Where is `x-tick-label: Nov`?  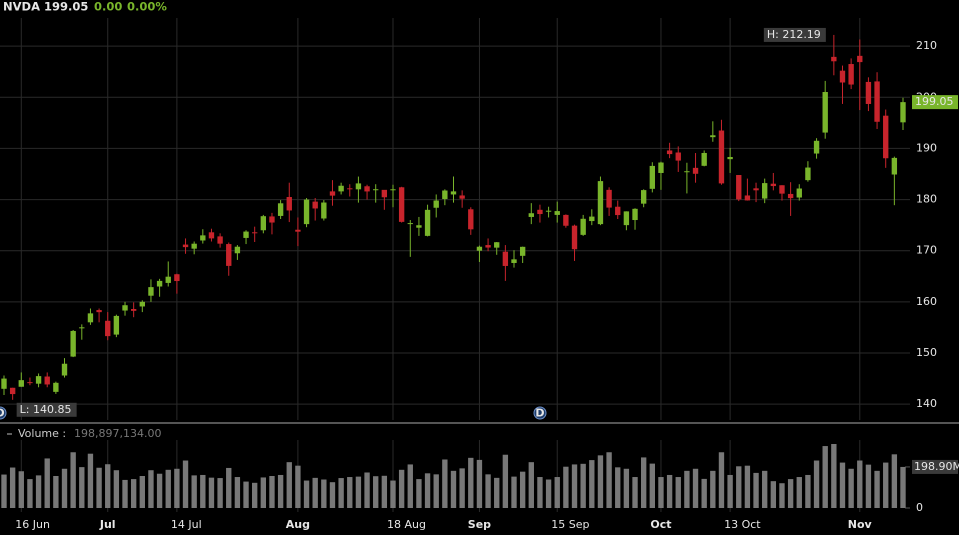
x-tick-label: Nov is located at coordinates (860, 524).